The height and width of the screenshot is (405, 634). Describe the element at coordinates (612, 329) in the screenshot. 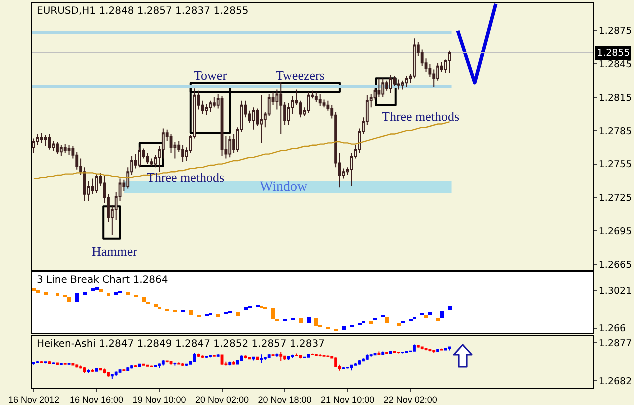

I see `y-tick-label: 1.266` at that location.